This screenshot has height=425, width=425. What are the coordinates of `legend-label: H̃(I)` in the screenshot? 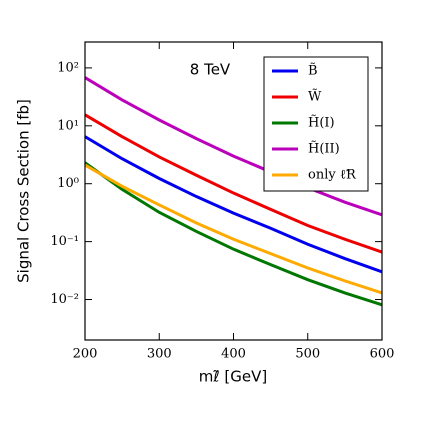 It's located at (321, 122).